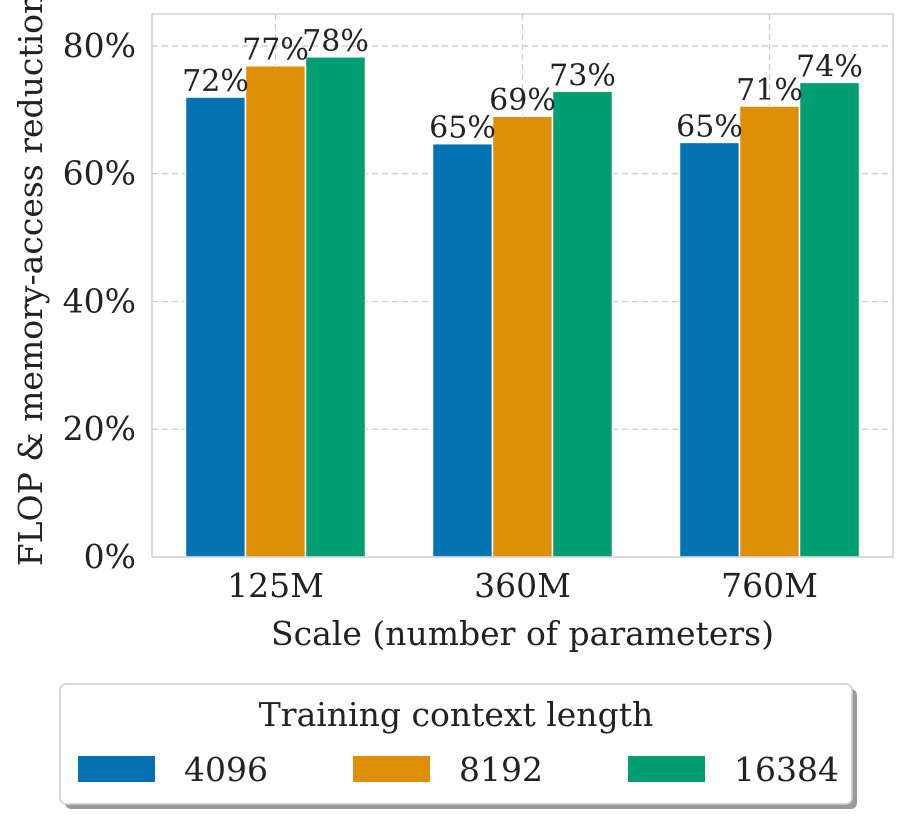  Describe the element at coordinates (275, 50) in the screenshot. I see `data-label: 77%` at that location.